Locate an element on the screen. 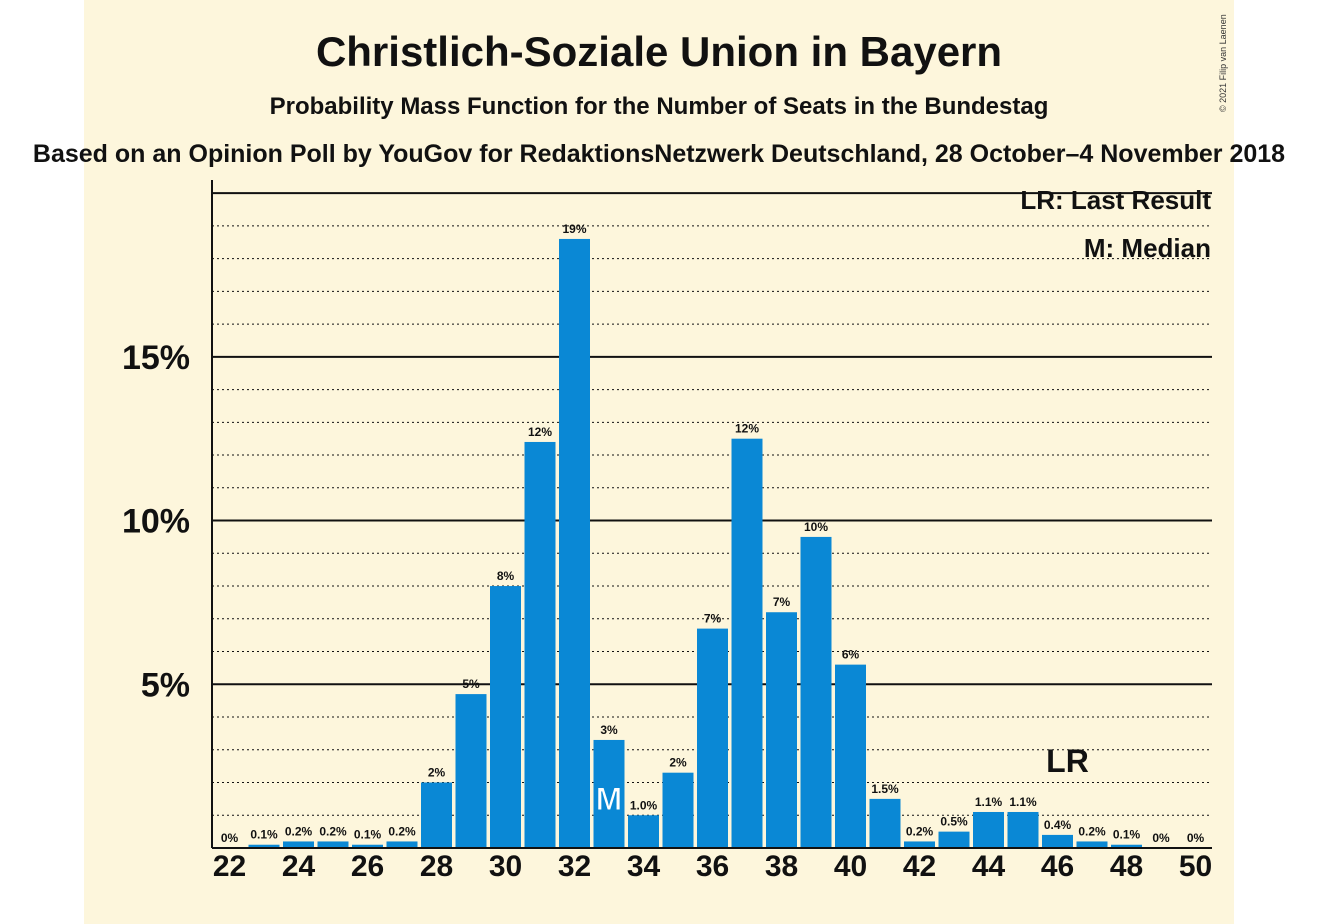 This screenshot has height=924, width=1318. x-tick-32: 32 is located at coordinates (574, 866).